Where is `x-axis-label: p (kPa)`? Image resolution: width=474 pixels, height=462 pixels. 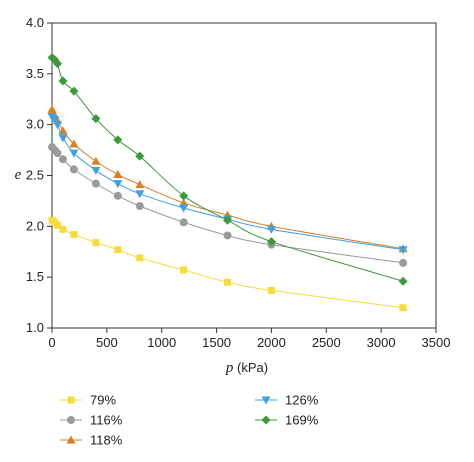
x-axis-label: p (kPa) is located at coordinates (246, 368).